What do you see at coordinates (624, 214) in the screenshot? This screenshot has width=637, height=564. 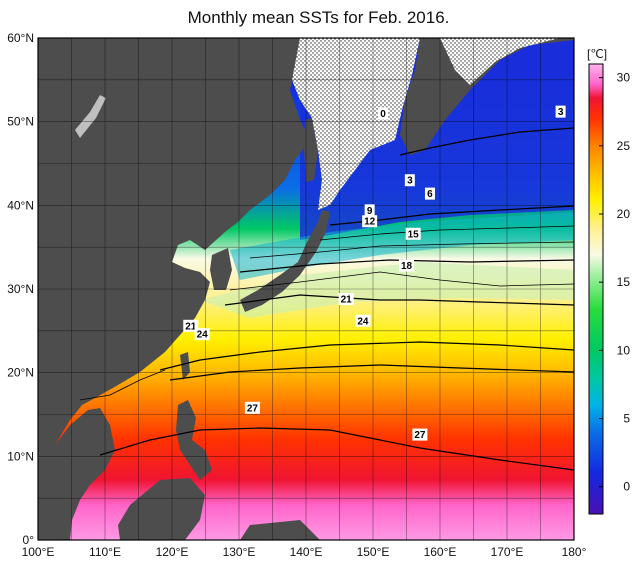 I see `colorbar-tick-label: 20` at bounding box center [624, 214].